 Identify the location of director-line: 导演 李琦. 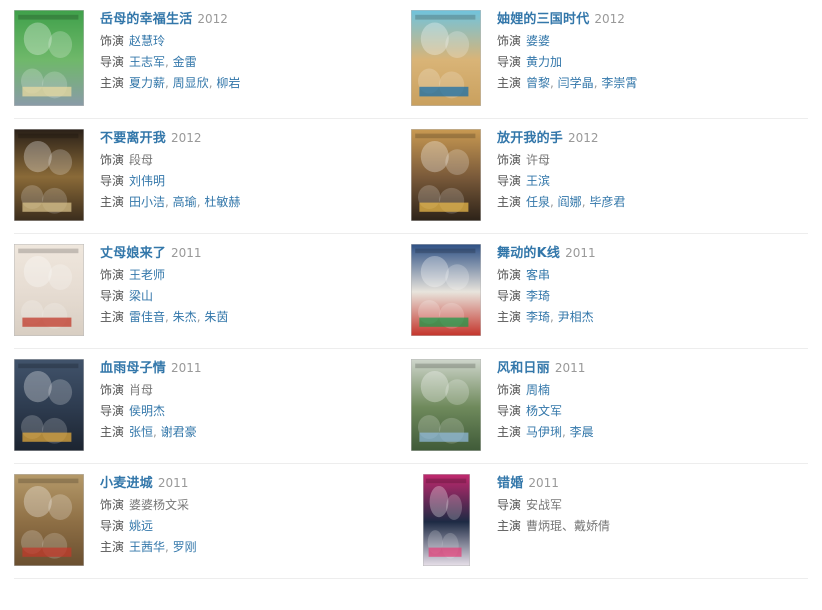
(546, 296).